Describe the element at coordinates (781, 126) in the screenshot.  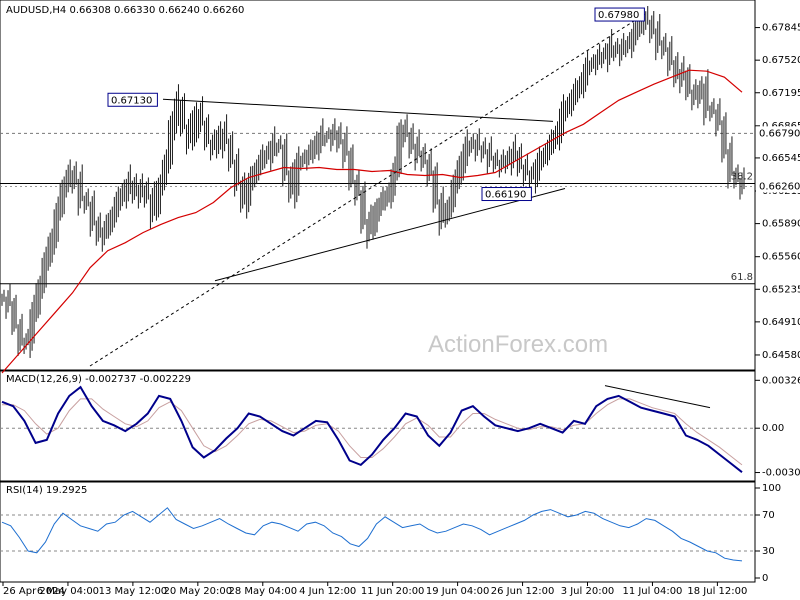
I see `price-tick-label: 0.66865` at that location.